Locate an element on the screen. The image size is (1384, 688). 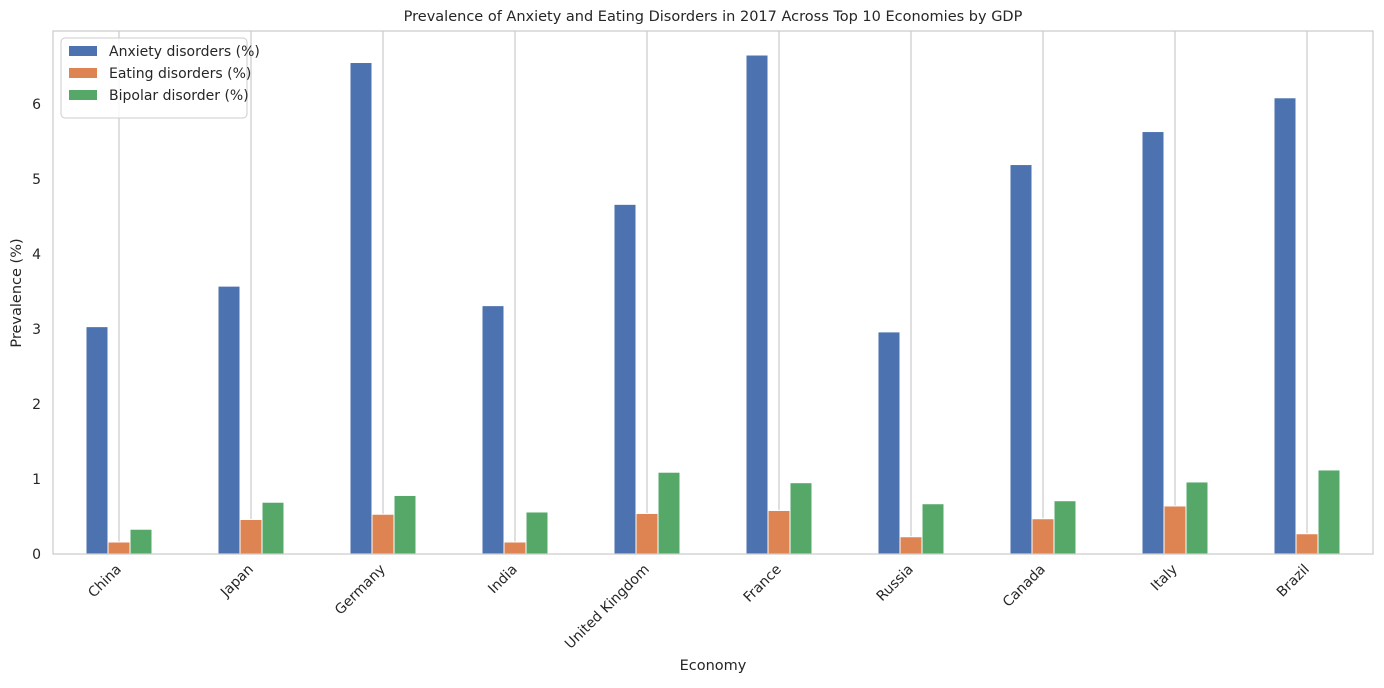
y-tick-label: 2 is located at coordinates (36, 405).